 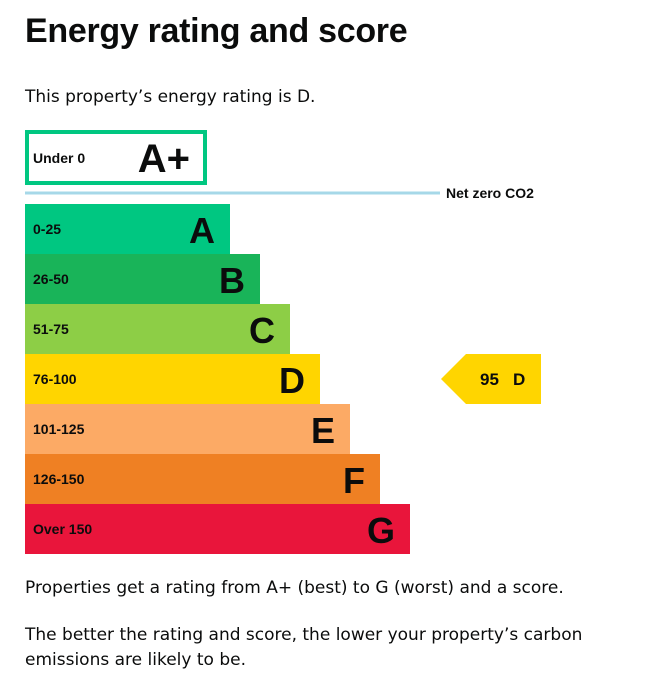 I want to click on page-title: Energy rating and score, so click(x=216, y=31).